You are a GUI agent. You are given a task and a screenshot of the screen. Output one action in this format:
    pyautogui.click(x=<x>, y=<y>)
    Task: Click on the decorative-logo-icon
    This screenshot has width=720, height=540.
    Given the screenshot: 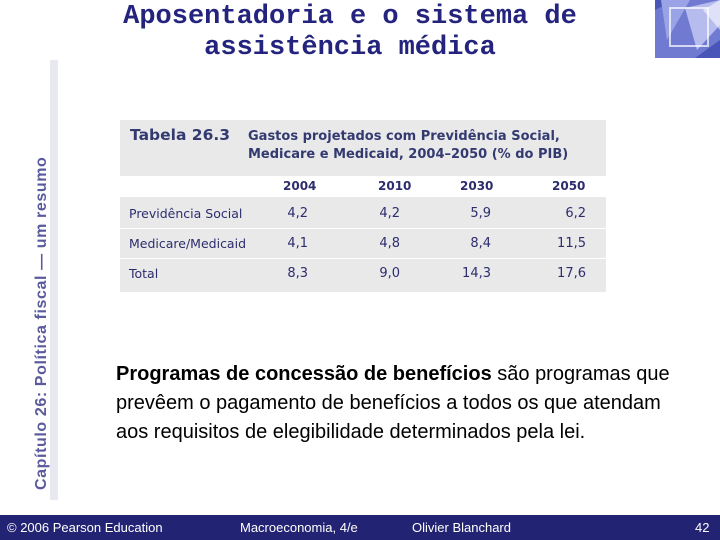 What is the action you would take?
    pyautogui.click(x=687, y=29)
    